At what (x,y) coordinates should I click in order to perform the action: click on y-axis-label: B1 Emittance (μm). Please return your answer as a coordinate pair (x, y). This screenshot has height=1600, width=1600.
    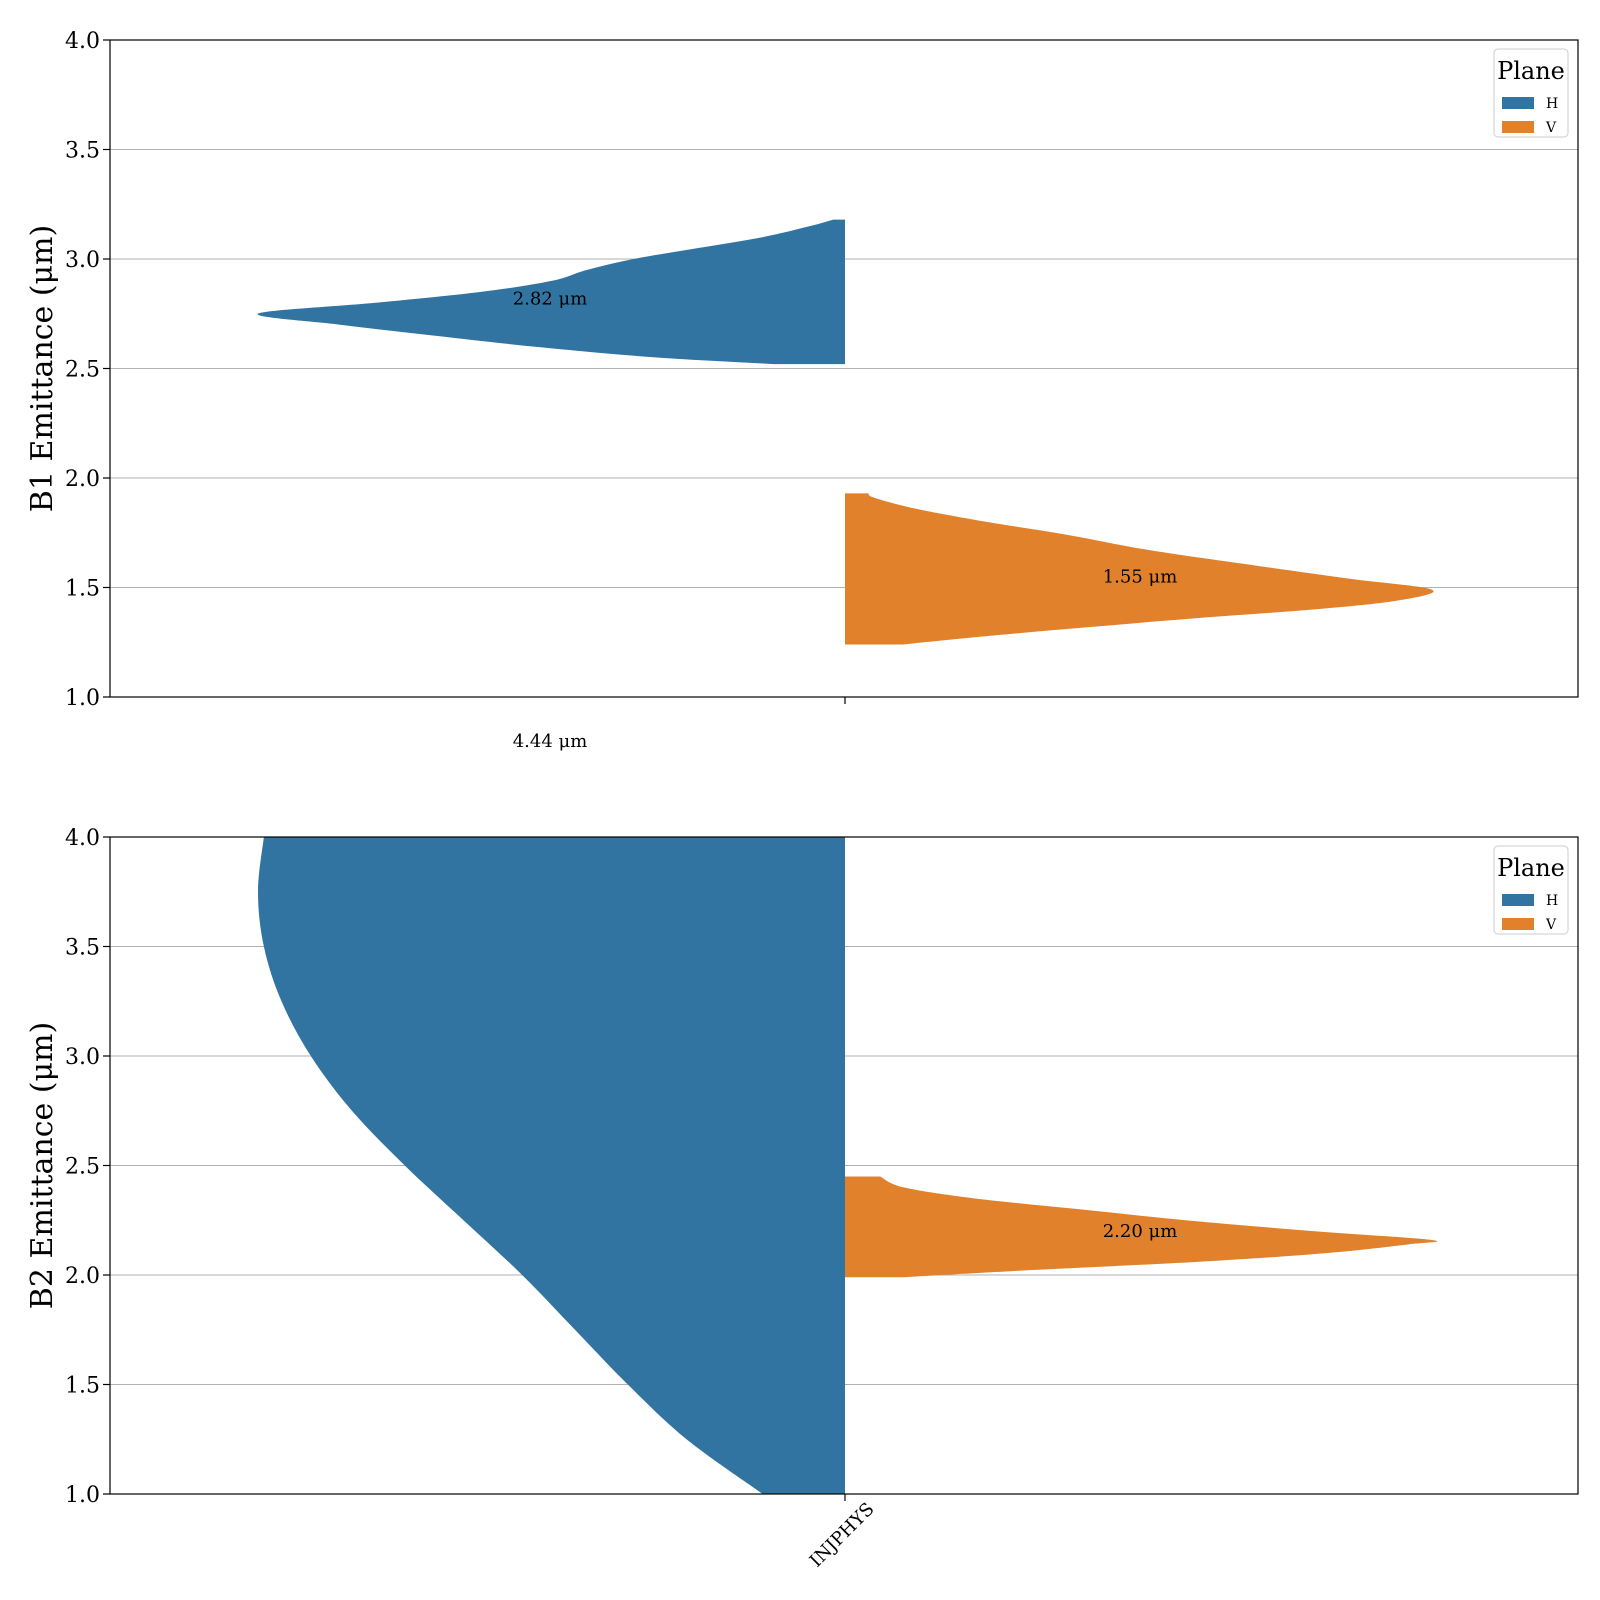
    Looking at the image, I should click on (42, 368).